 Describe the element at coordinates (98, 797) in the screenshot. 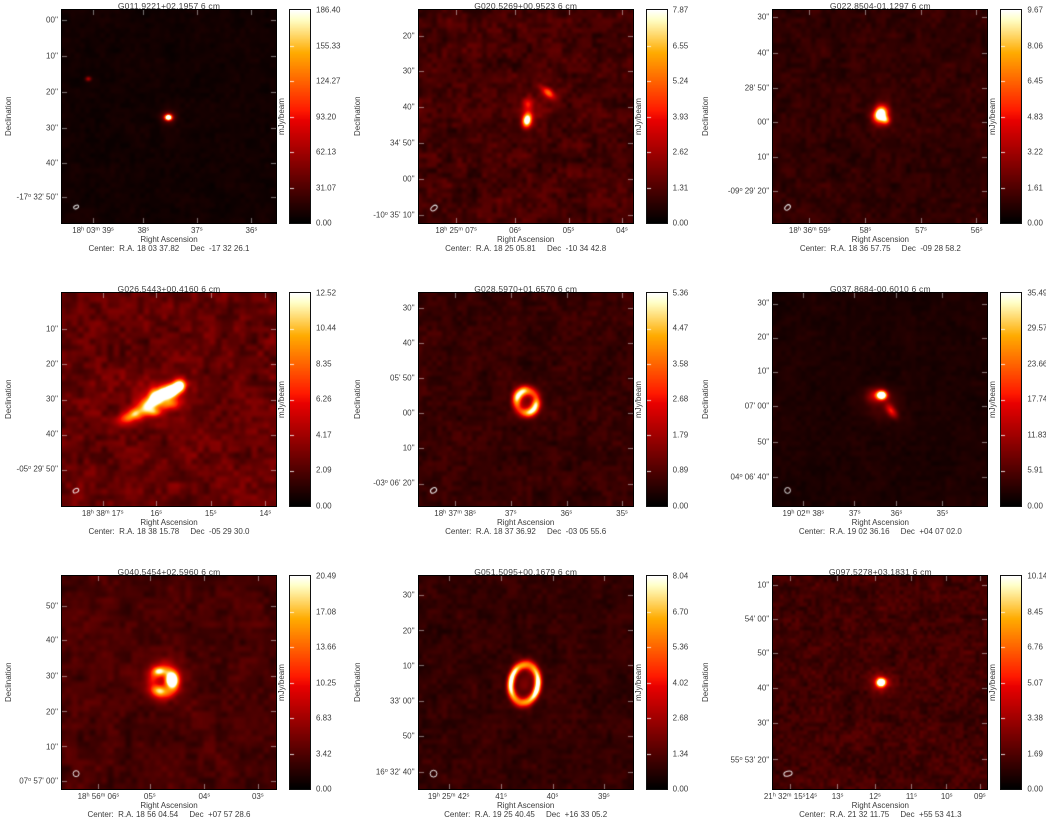

I see `ra-tick-label: 18h 56m 06s` at that location.